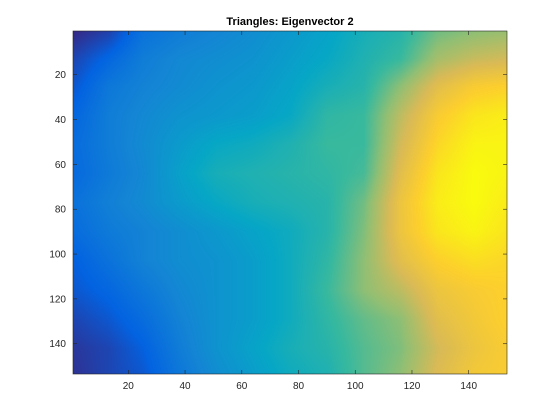  I want to click on y-tick-label: 20, so click(61, 75).